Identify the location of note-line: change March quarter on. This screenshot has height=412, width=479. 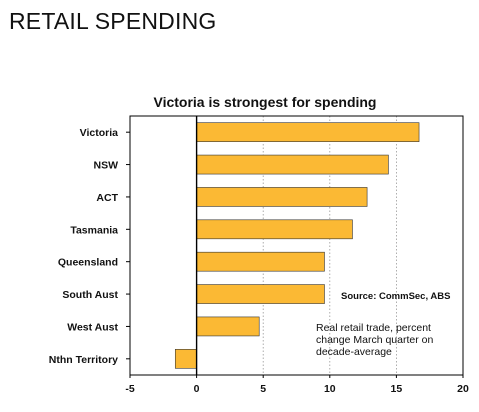
(374, 340).